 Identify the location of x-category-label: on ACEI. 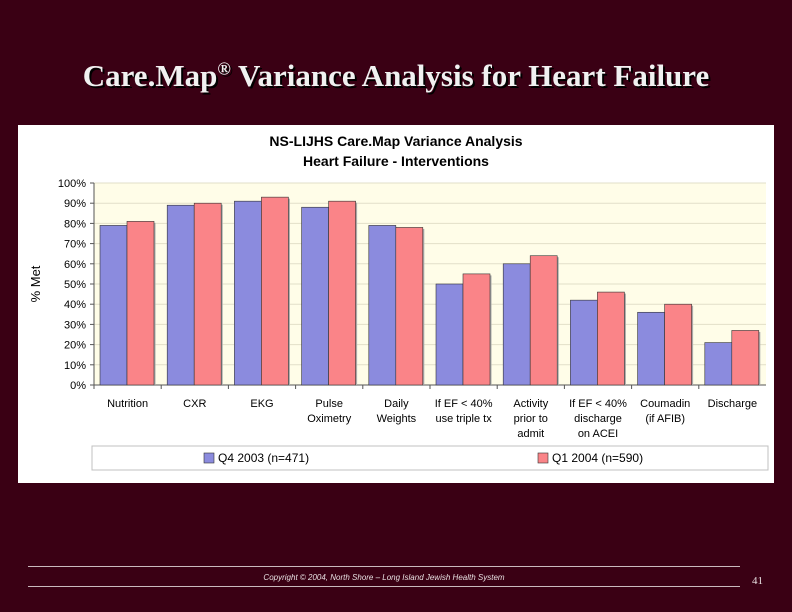
(598, 434).